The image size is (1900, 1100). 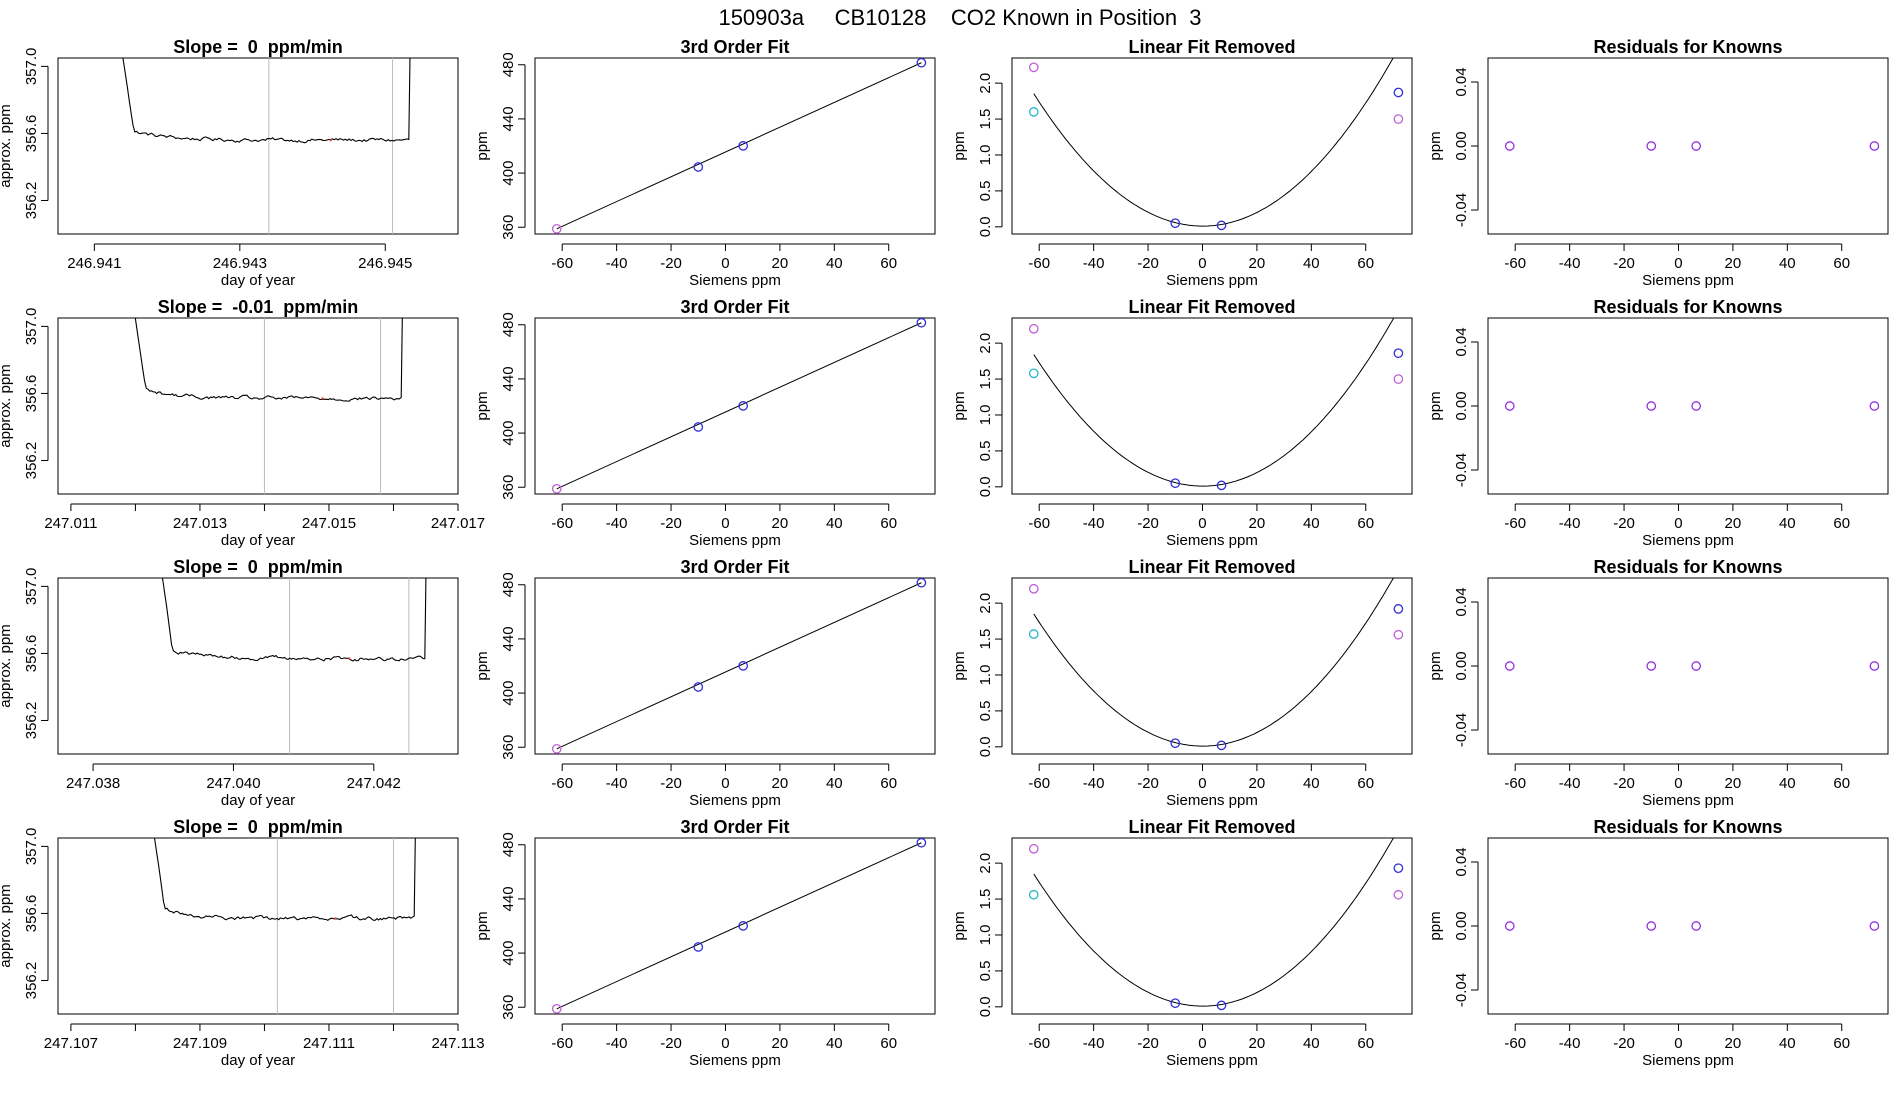 What do you see at coordinates (985, 675) in the screenshot?
I see `y-tick-label: 1.0` at bounding box center [985, 675].